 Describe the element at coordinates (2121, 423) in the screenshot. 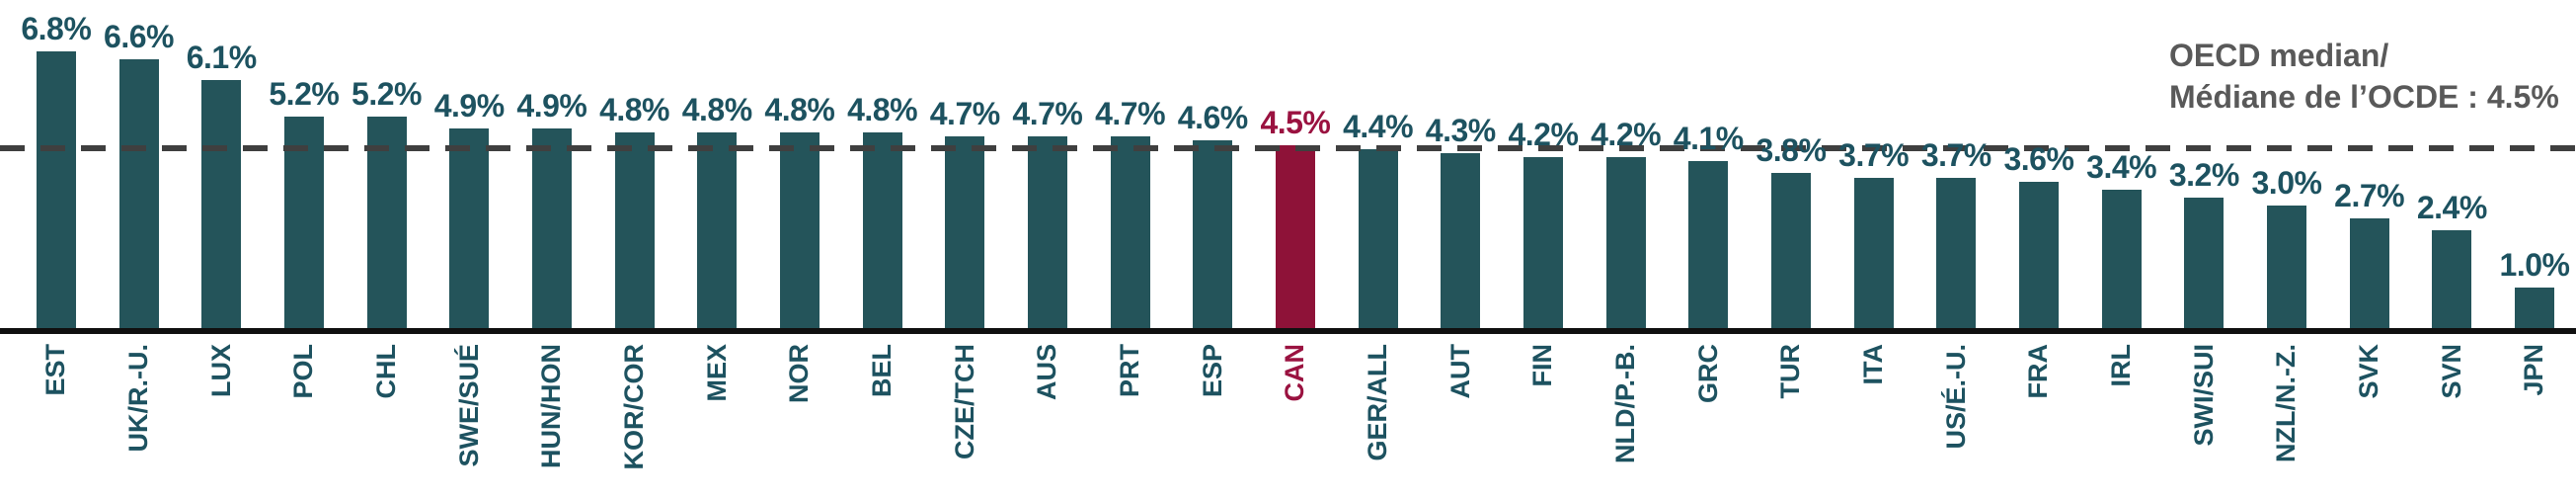

I see `x-axis-label-cell: IRL` at that location.